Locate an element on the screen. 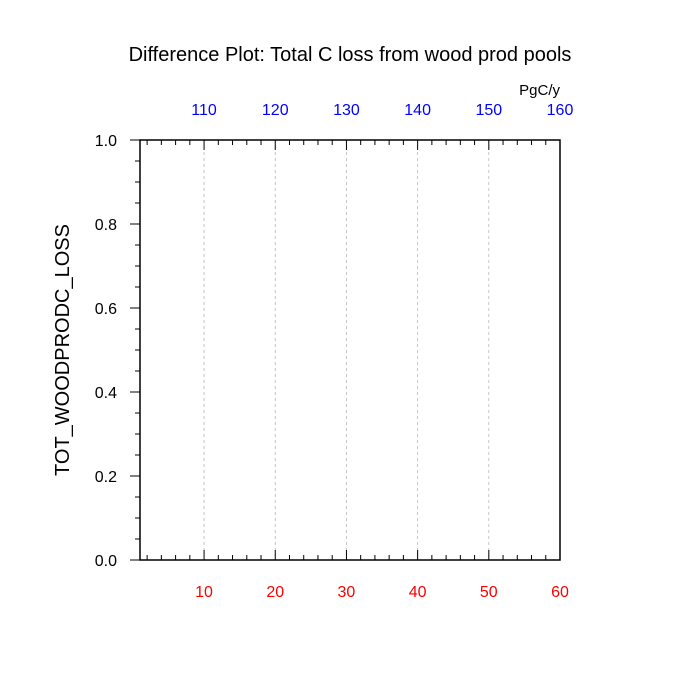 The image size is (700, 700). x-top-tick-label: 150 is located at coordinates (488, 110).